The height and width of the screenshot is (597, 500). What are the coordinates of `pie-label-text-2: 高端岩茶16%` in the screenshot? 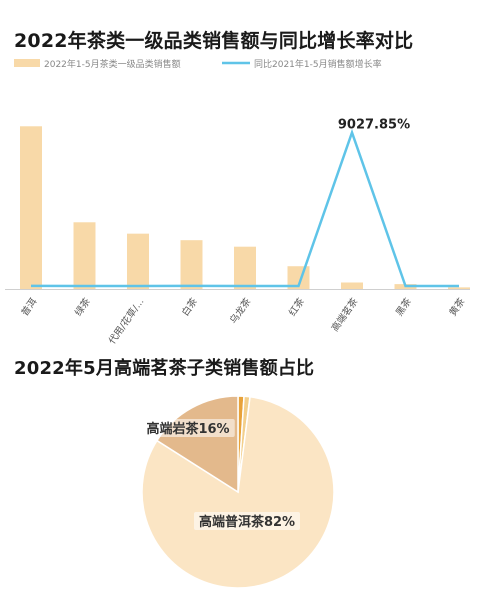 It's located at (187, 429).